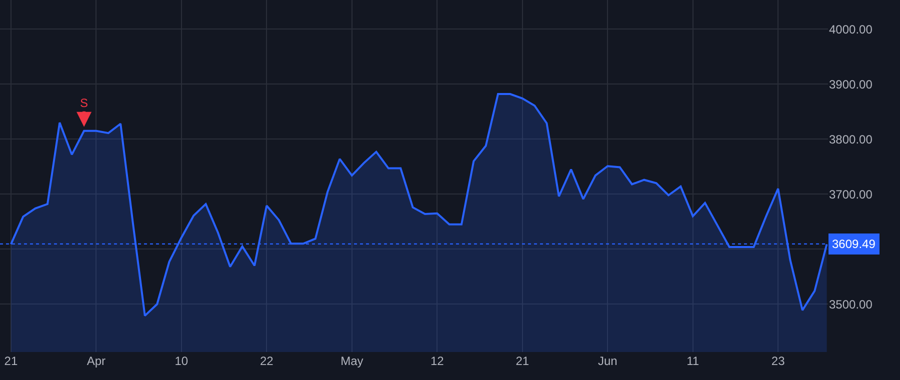 The image size is (900, 380). I want to click on y-tick-label: 3800.00, so click(851, 139).